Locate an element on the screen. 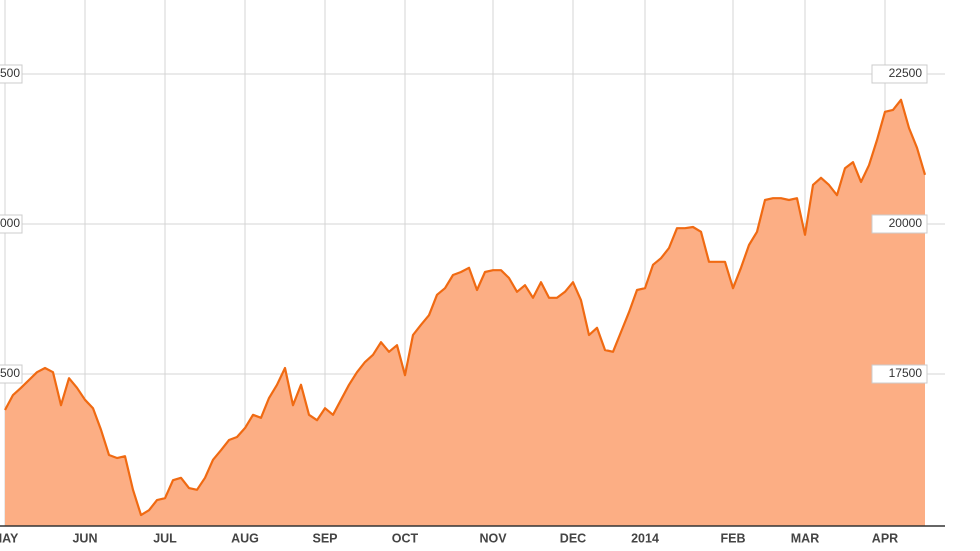 This screenshot has height=551, width=980. y-tick-label: 20000 is located at coordinates (906, 223).